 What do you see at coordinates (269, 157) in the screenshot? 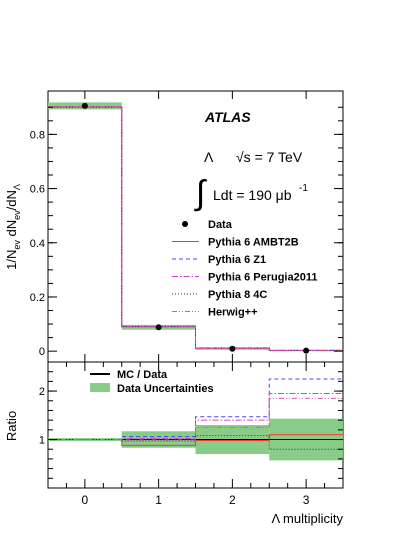
I see `energy-text: √s = 7 TeV` at bounding box center [269, 157].